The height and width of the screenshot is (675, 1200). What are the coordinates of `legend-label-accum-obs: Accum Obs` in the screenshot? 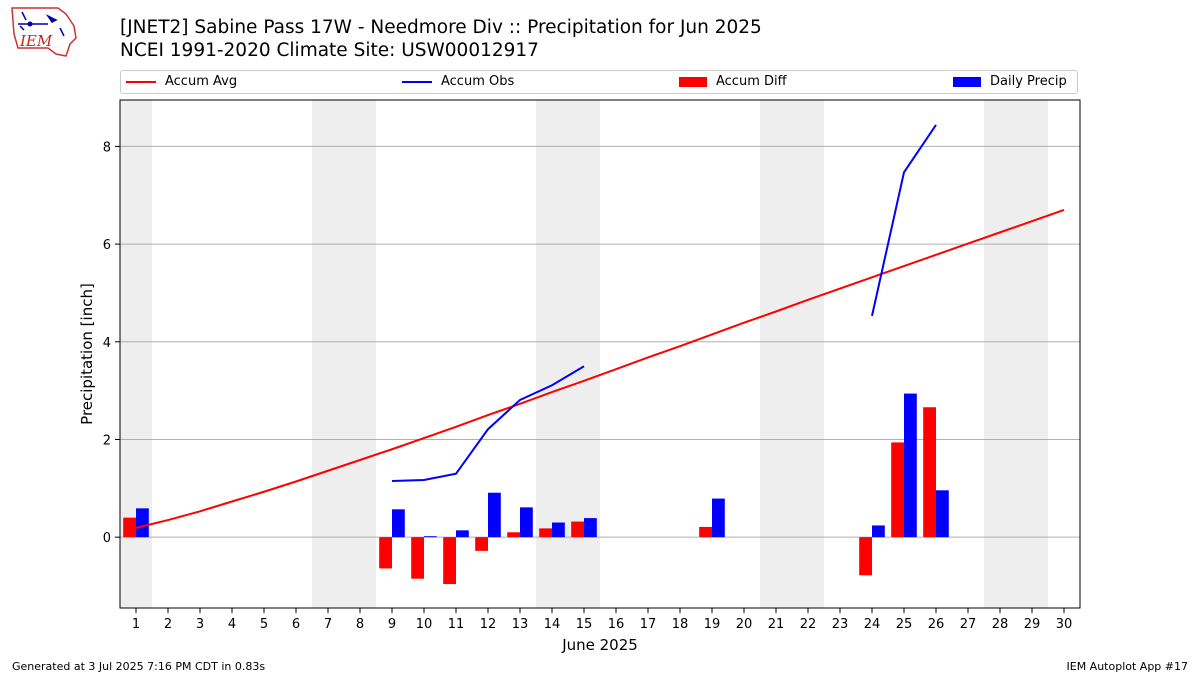 It's located at (478, 81).